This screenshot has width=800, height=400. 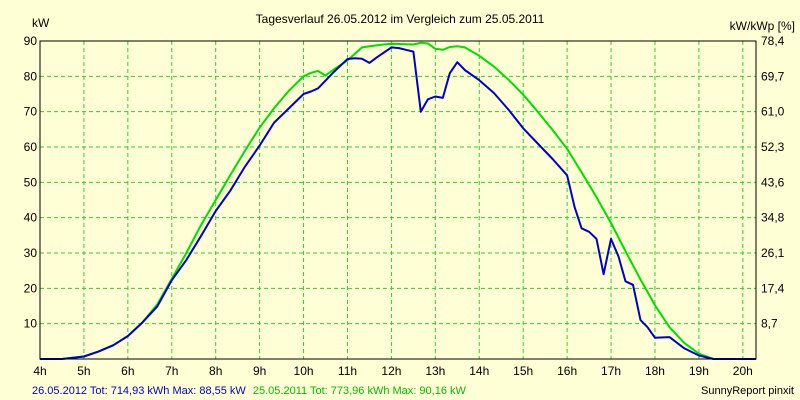 I want to click on y-left-tick-label: 20, so click(x=31, y=288).